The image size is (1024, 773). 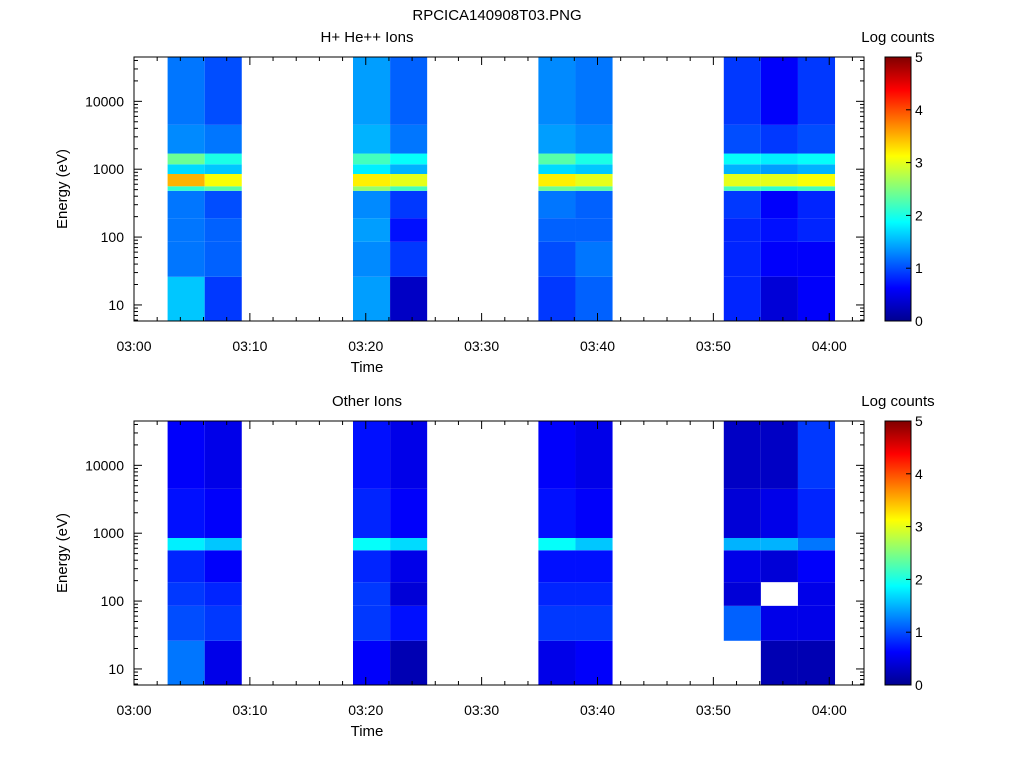 I want to click on colorbar, so click(x=898, y=189).